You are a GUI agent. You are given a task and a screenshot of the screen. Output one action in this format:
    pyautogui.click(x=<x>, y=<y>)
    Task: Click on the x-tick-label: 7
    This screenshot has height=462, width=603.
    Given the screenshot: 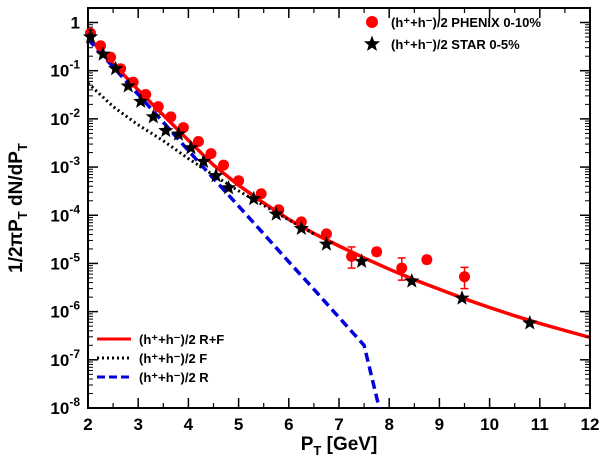 What is the action you would take?
    pyautogui.click(x=338, y=424)
    